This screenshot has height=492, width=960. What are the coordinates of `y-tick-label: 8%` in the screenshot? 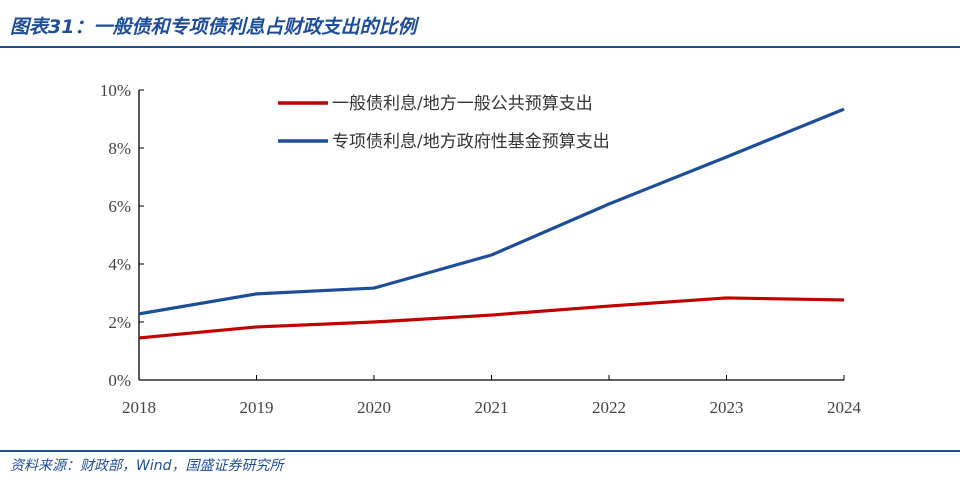 It's located at (119, 148).